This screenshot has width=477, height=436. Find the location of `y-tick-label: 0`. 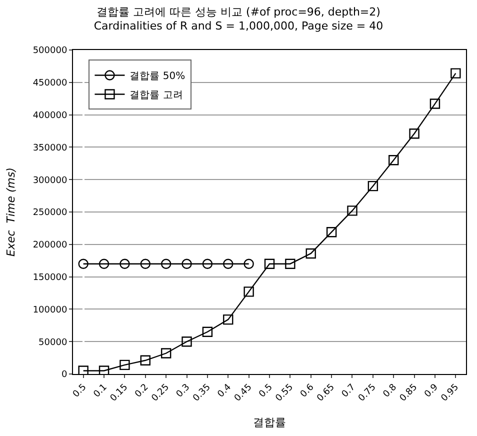

y-tick-label: 0 is located at coordinates (64, 375).